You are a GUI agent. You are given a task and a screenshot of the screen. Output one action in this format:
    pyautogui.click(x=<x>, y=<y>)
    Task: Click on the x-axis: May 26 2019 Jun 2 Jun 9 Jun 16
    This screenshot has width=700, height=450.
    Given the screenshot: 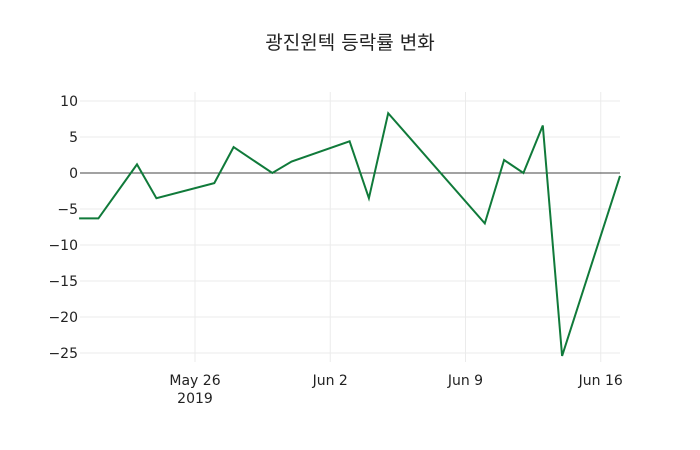 What is the action you would take?
    pyautogui.click(x=395, y=390)
    